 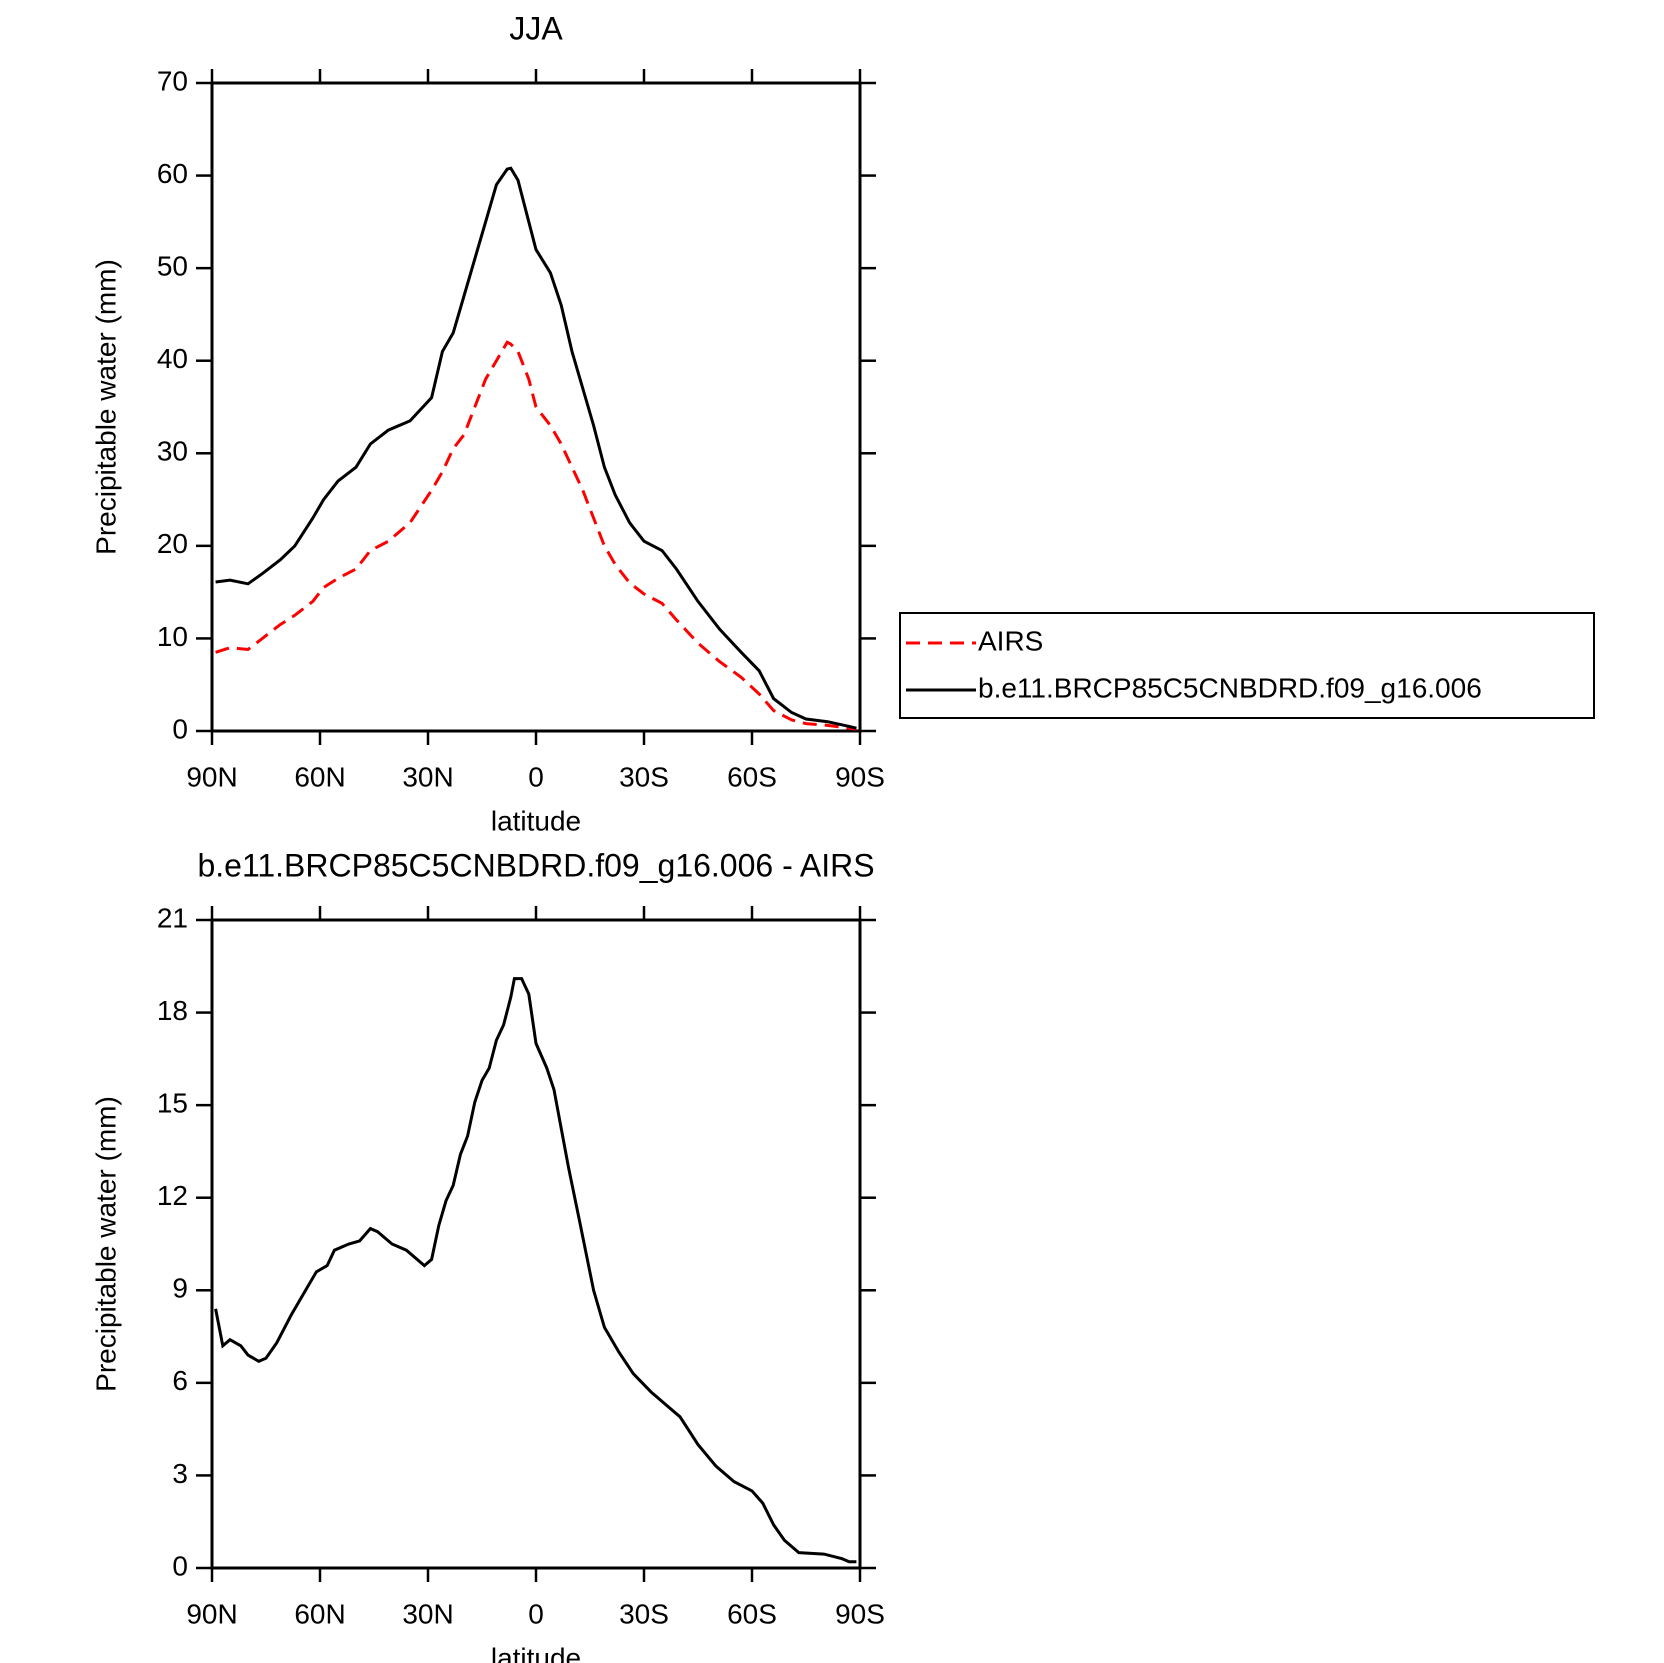 I want to click on chart-title: JJA, so click(x=536, y=28).